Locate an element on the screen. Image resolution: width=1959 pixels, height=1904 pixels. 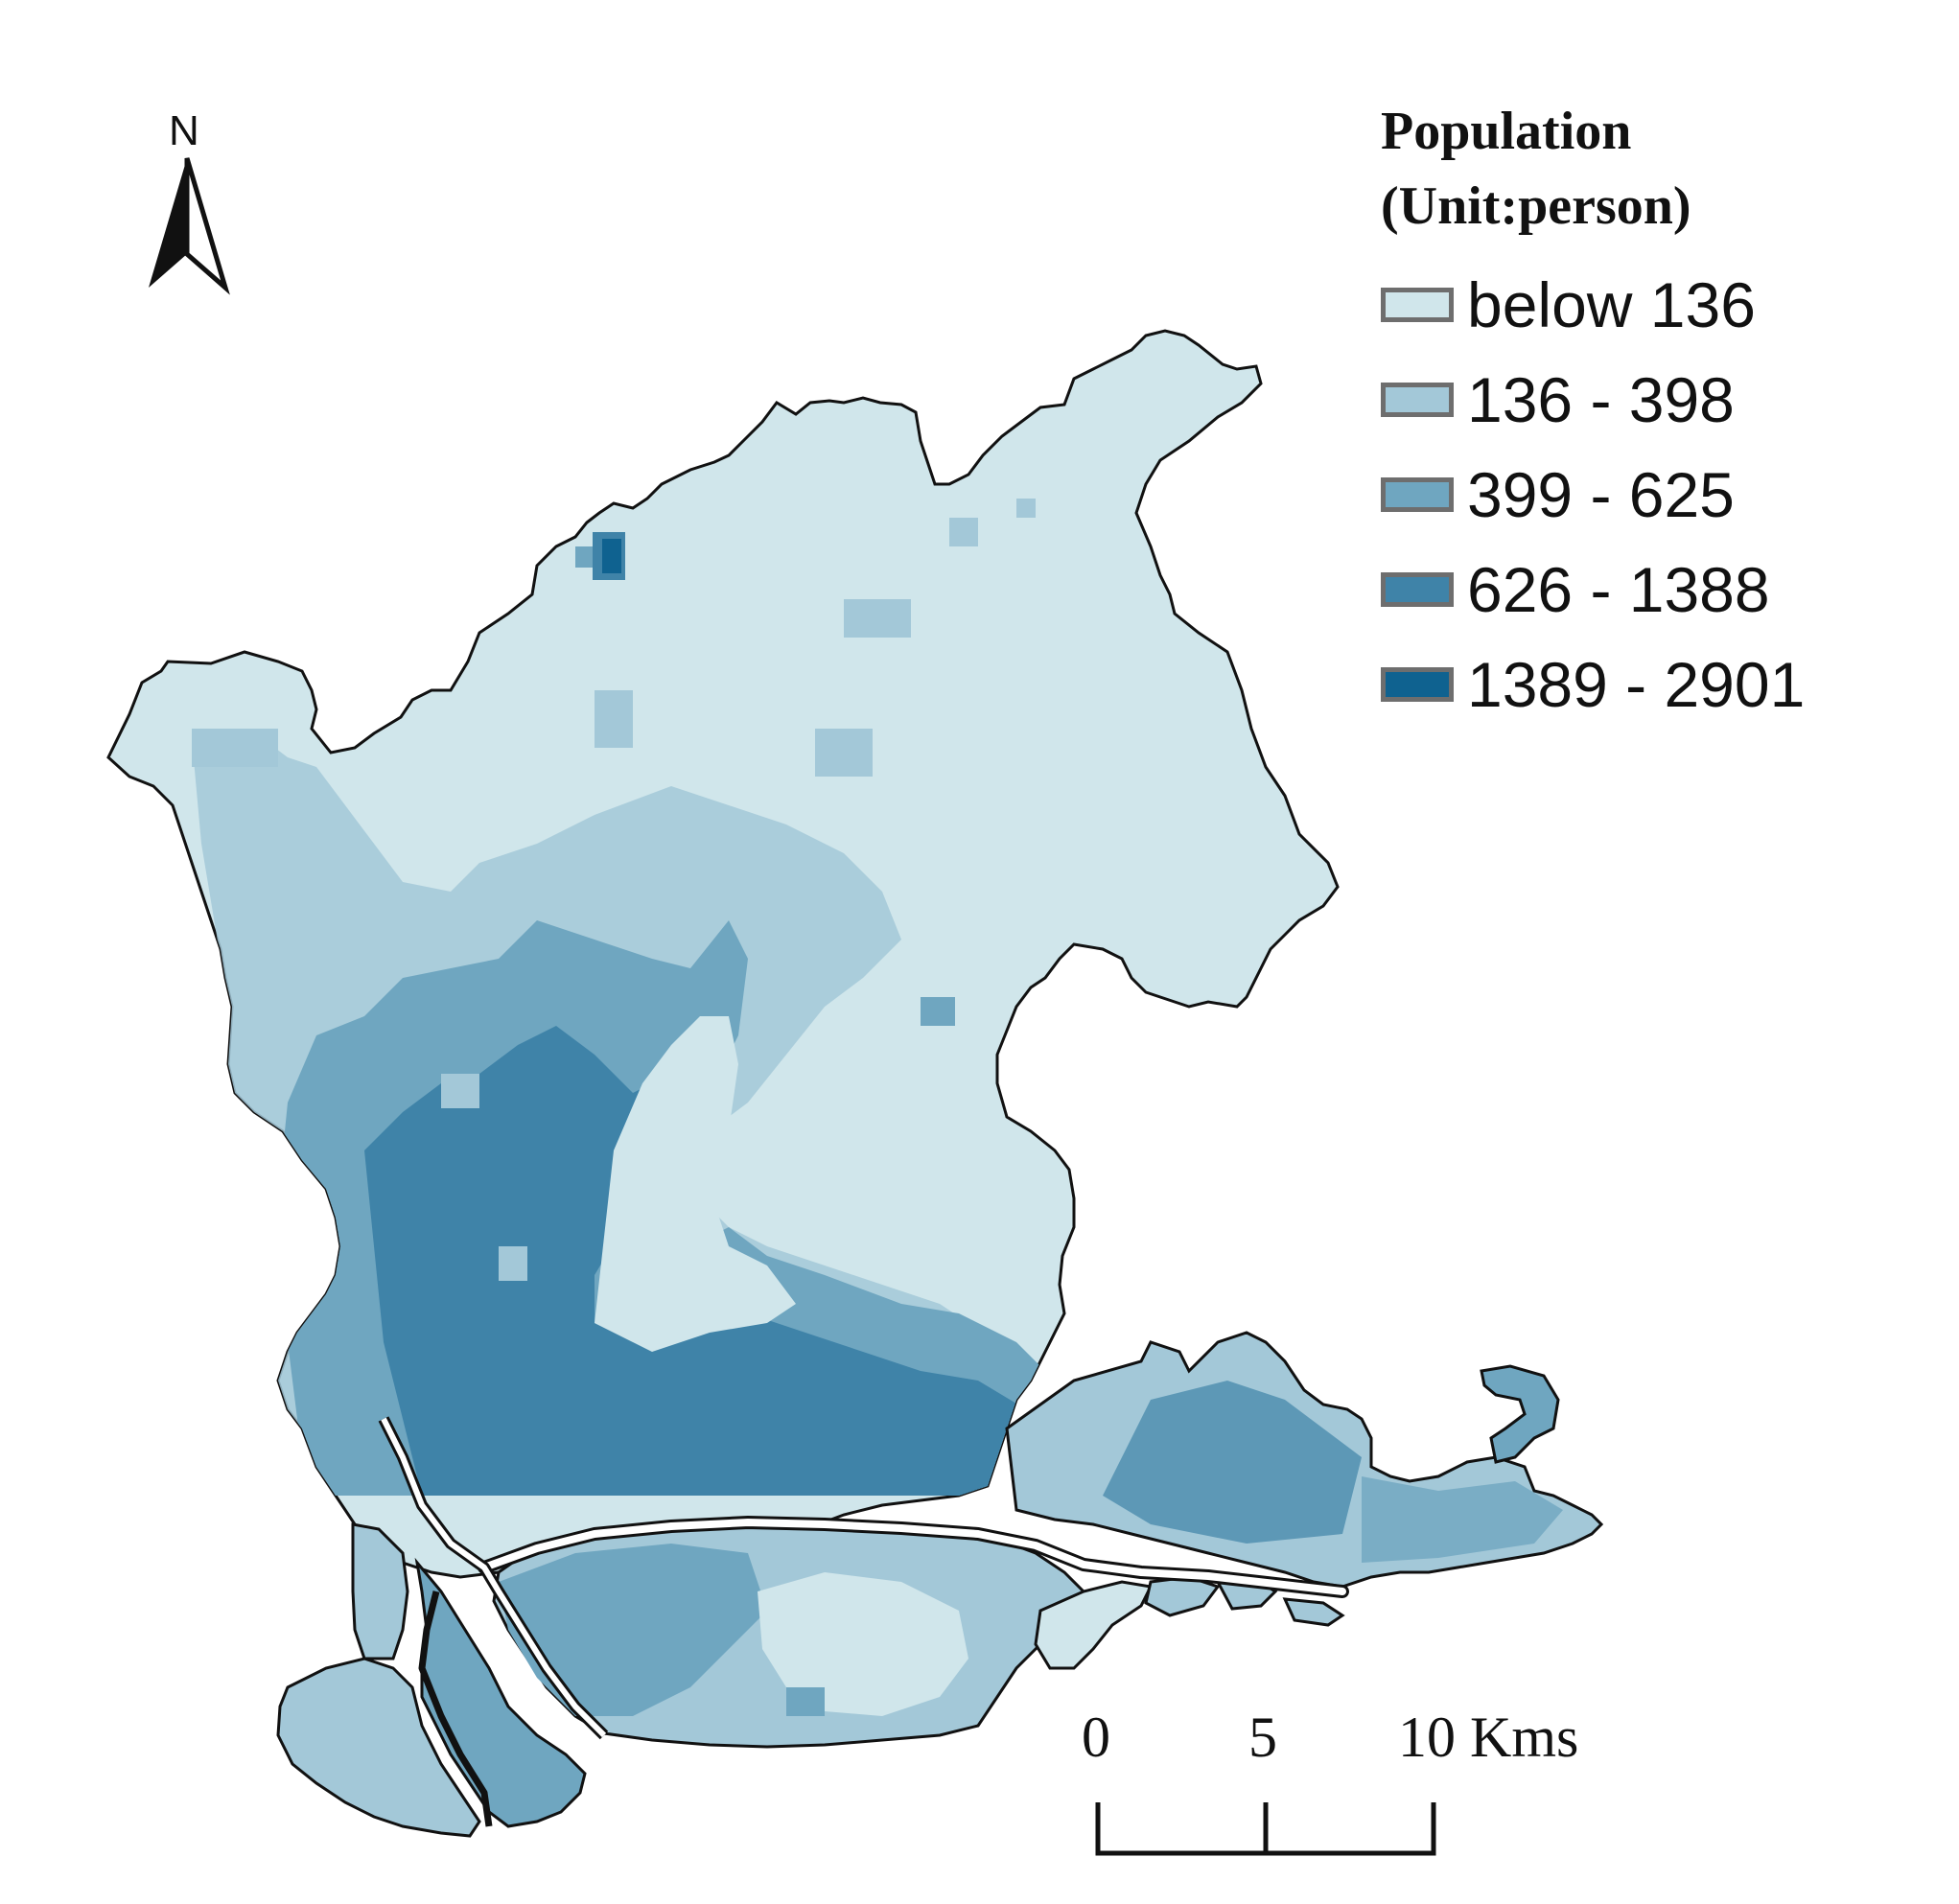
scale-bar is located at coordinates (1265, 1829).